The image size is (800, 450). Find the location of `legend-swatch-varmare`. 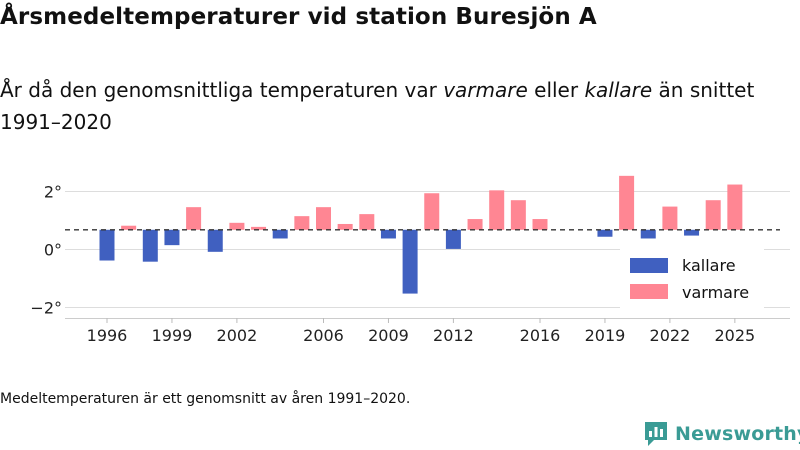

legend-swatch-varmare is located at coordinates (649, 291).